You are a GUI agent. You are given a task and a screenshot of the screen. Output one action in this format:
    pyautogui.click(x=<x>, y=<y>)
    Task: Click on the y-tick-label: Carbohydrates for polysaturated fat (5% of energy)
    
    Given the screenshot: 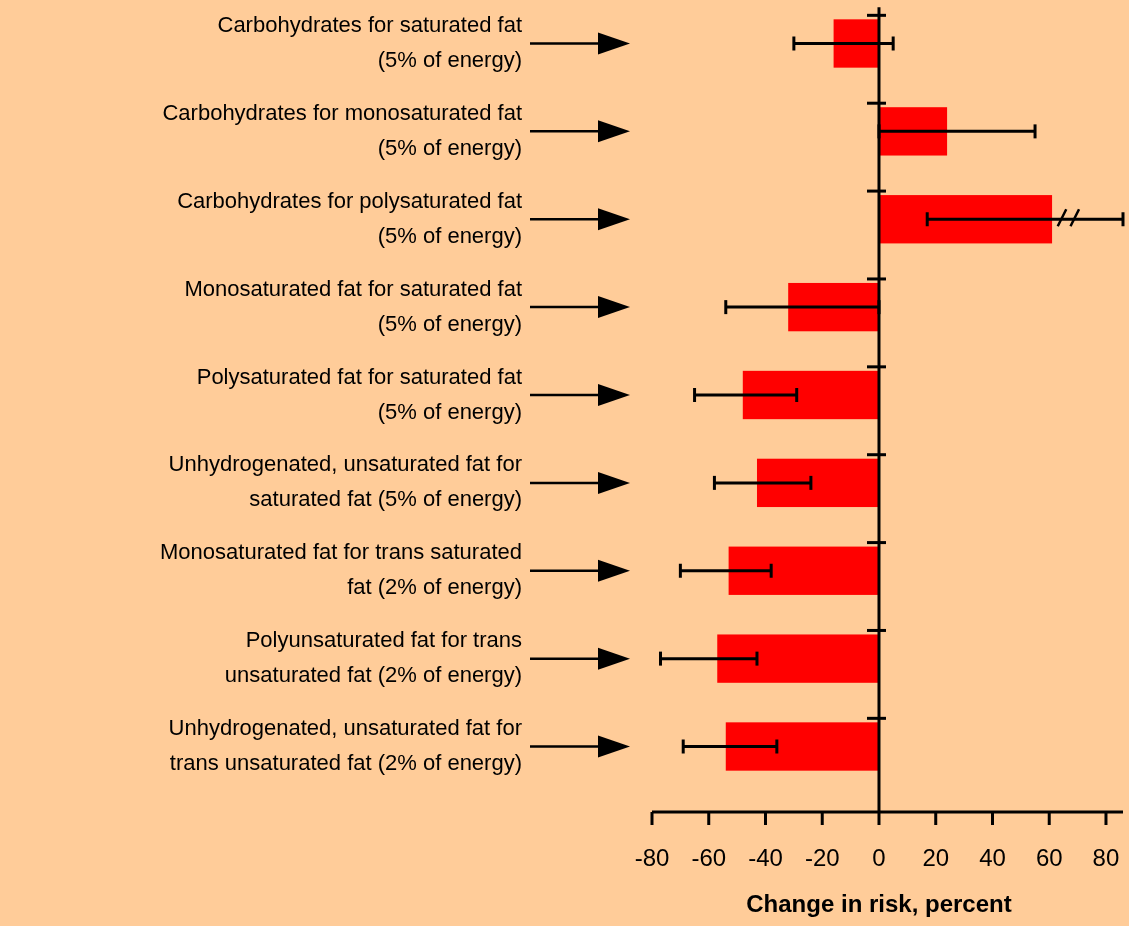 What is the action you would take?
    pyautogui.click(x=349, y=217)
    